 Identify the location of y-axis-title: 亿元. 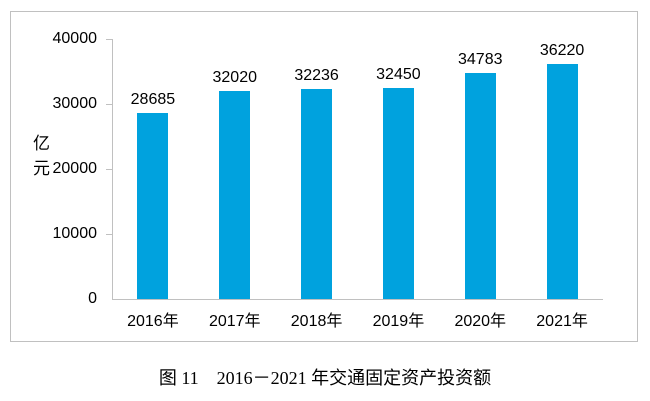
(41, 156).